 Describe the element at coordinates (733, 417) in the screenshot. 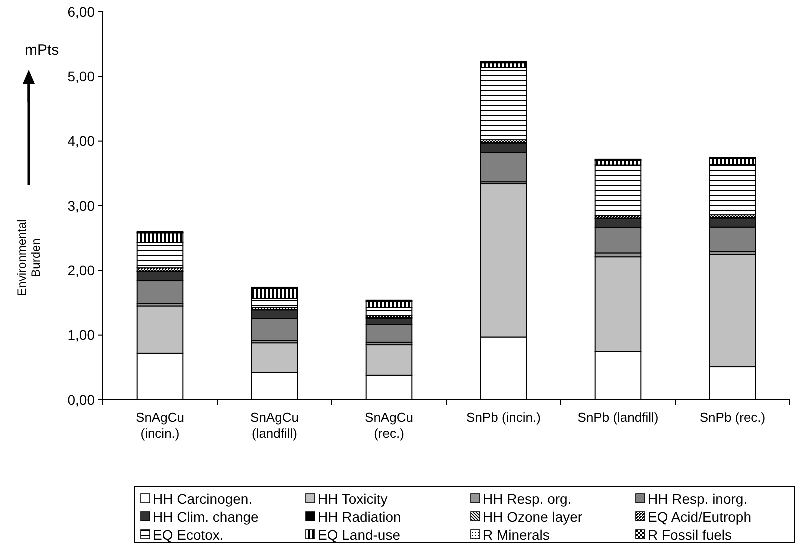

I see `x-tick-label: SnPb (rec.)` at that location.